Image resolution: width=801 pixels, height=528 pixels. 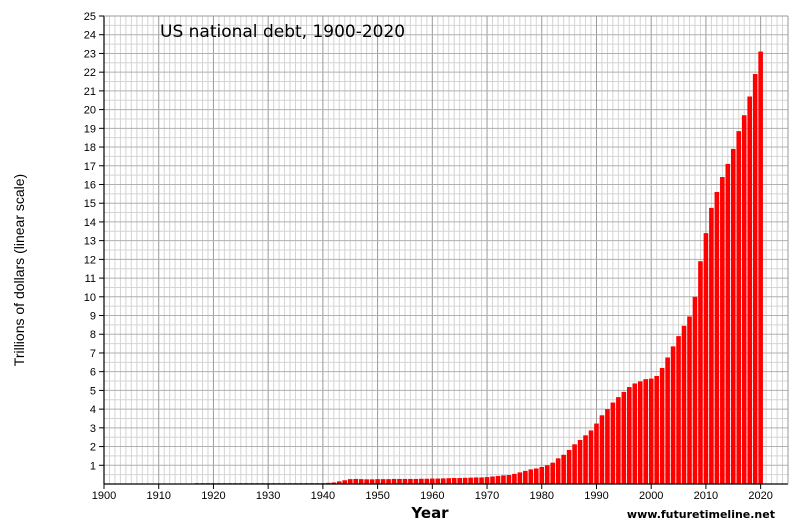 I want to click on x-tick-label: 1900, so click(x=104, y=496).